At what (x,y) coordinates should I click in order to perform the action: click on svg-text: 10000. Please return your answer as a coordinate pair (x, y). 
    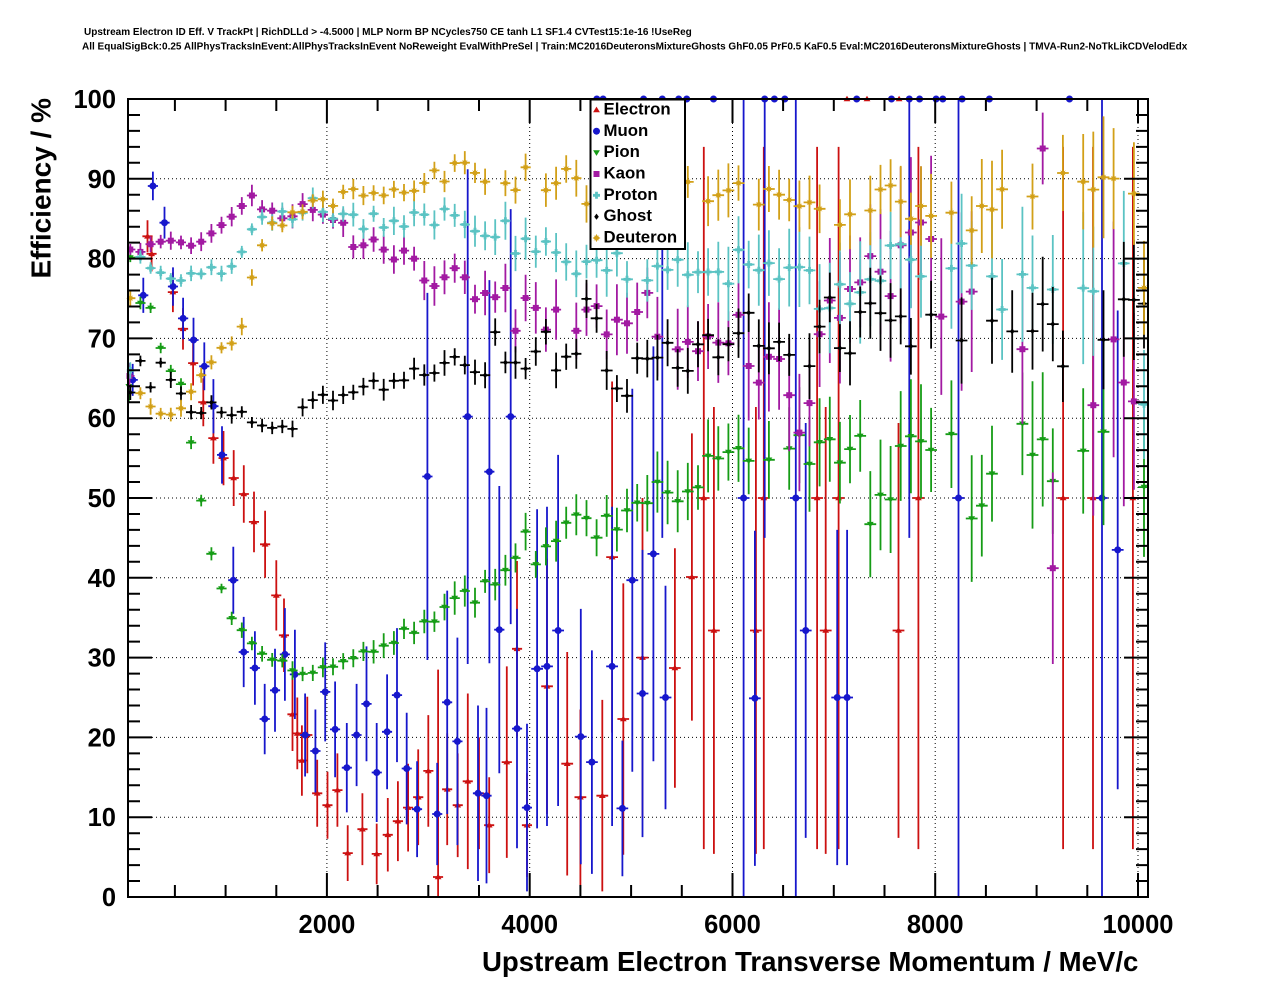
    Looking at the image, I should click on (1138, 925).